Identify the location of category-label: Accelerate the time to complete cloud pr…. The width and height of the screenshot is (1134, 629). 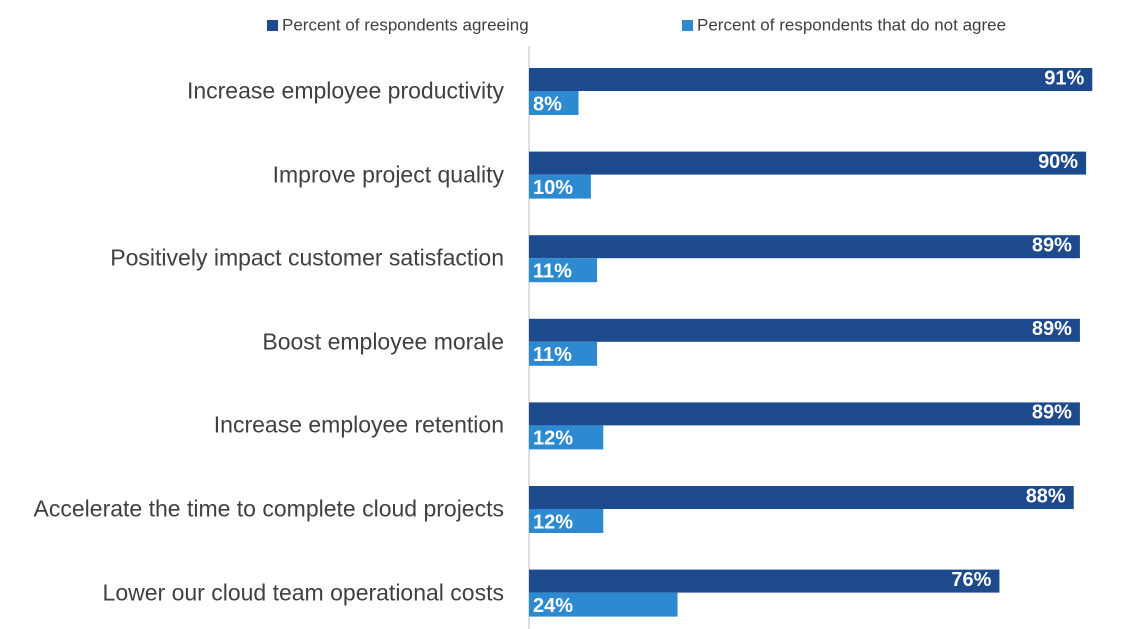
(268, 508).